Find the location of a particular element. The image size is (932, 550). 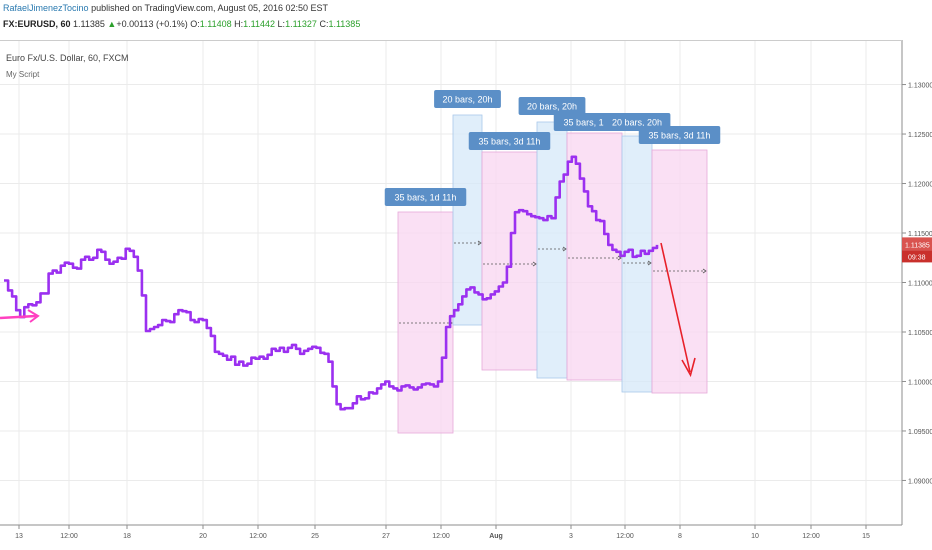

high-value: 1.11442 is located at coordinates (259, 24).